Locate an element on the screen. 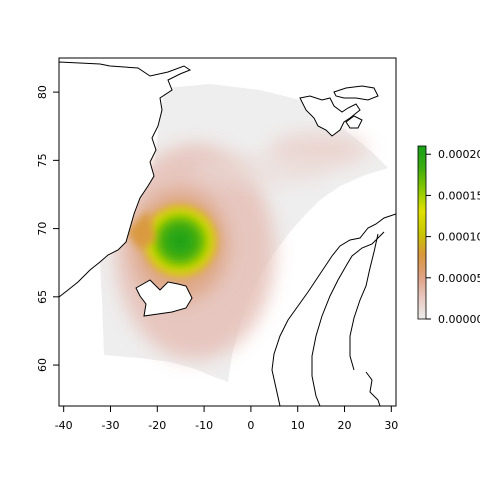 This screenshot has width=480, height=480. scandinavia-coastline is located at coordinates (333, 309).